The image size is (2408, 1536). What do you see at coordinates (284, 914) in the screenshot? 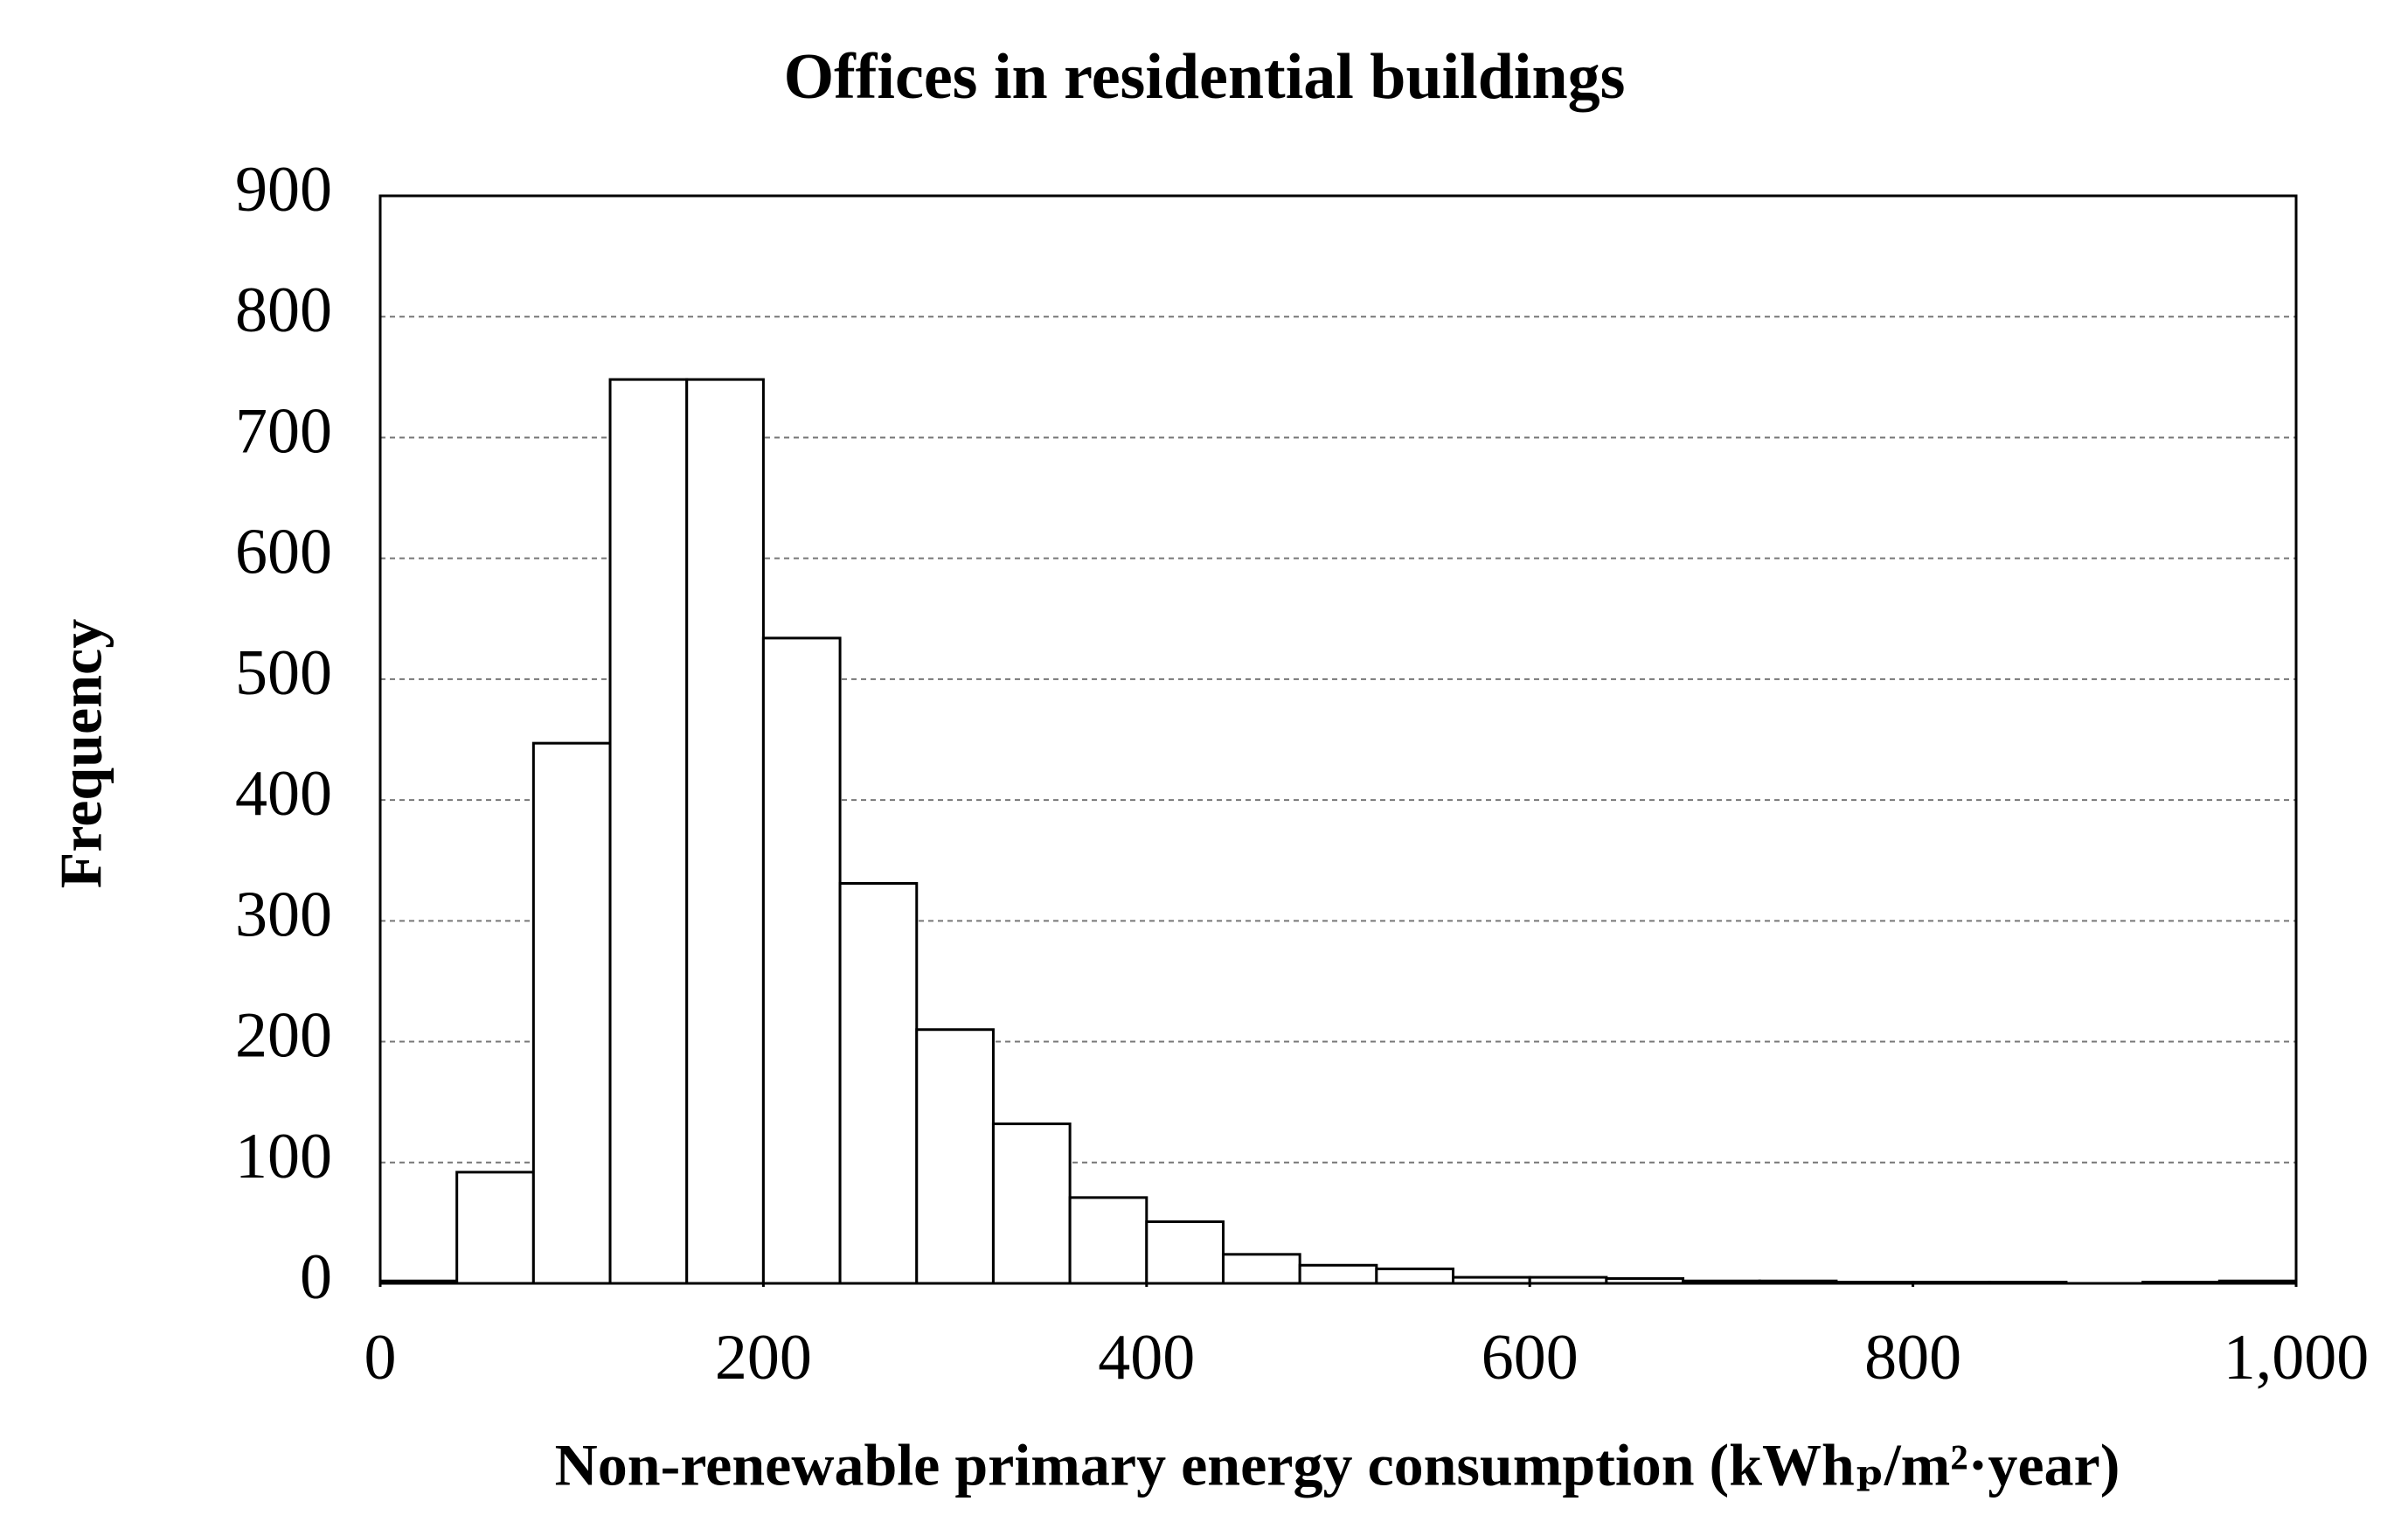
I see `y-tick-label: 300` at bounding box center [284, 914].